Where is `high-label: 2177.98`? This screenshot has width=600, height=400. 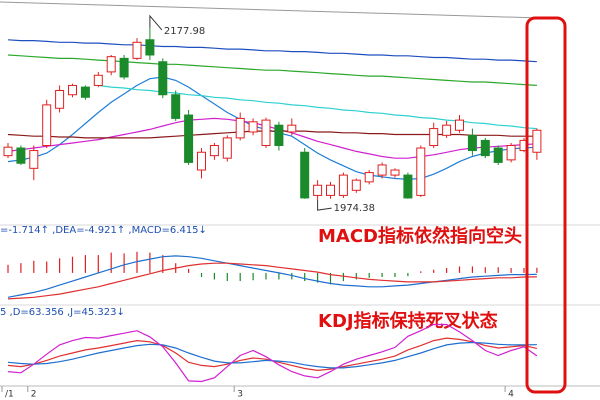 high-label: 2177.98 is located at coordinates (184, 31).